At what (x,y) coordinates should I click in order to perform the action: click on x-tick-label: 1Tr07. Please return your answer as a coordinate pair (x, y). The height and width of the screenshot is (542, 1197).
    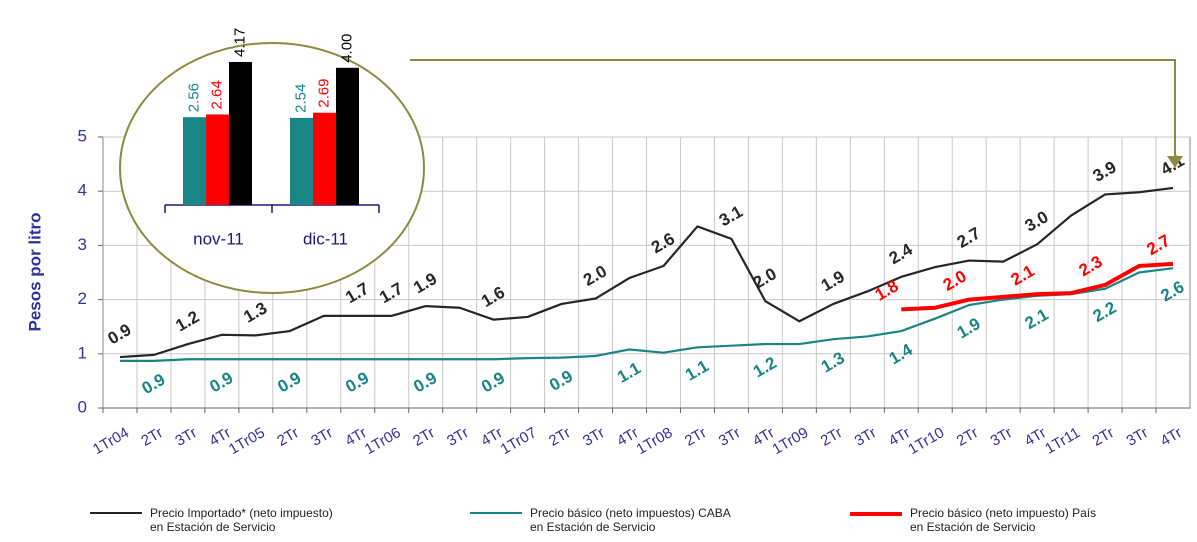
    Looking at the image, I should click on (519, 441).